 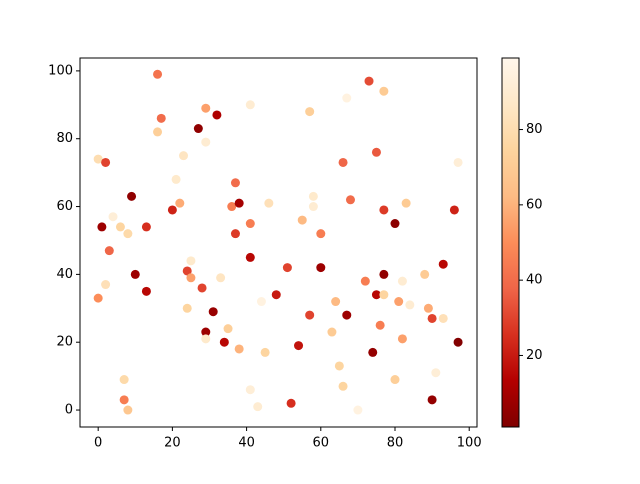 What do you see at coordinates (534, 355) in the screenshot?
I see `colorbar-tick-label: 20` at bounding box center [534, 355].